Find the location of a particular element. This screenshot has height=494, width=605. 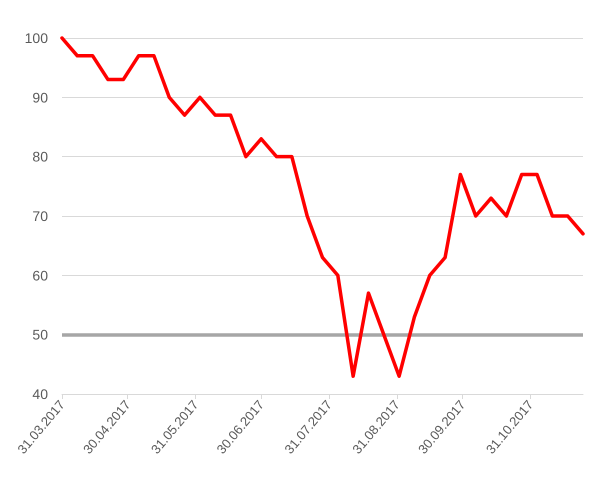

y-tick-label: 50 is located at coordinates (40, 334).